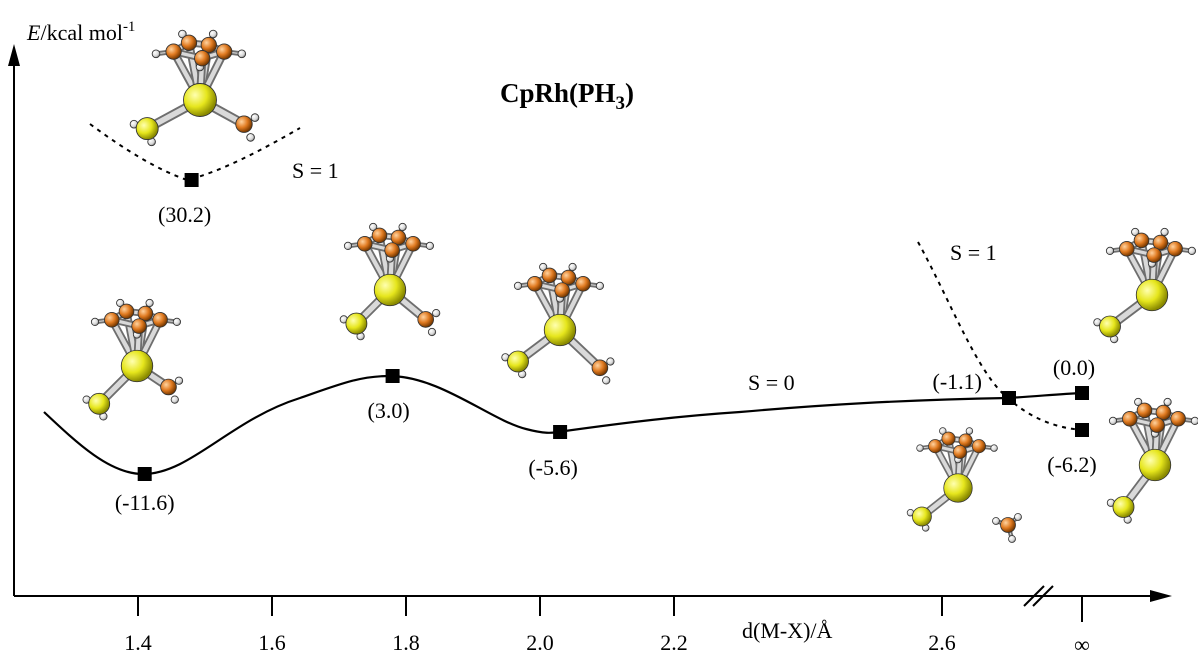  I want to click on x-tick-label-4: 2.2, so click(674, 641).